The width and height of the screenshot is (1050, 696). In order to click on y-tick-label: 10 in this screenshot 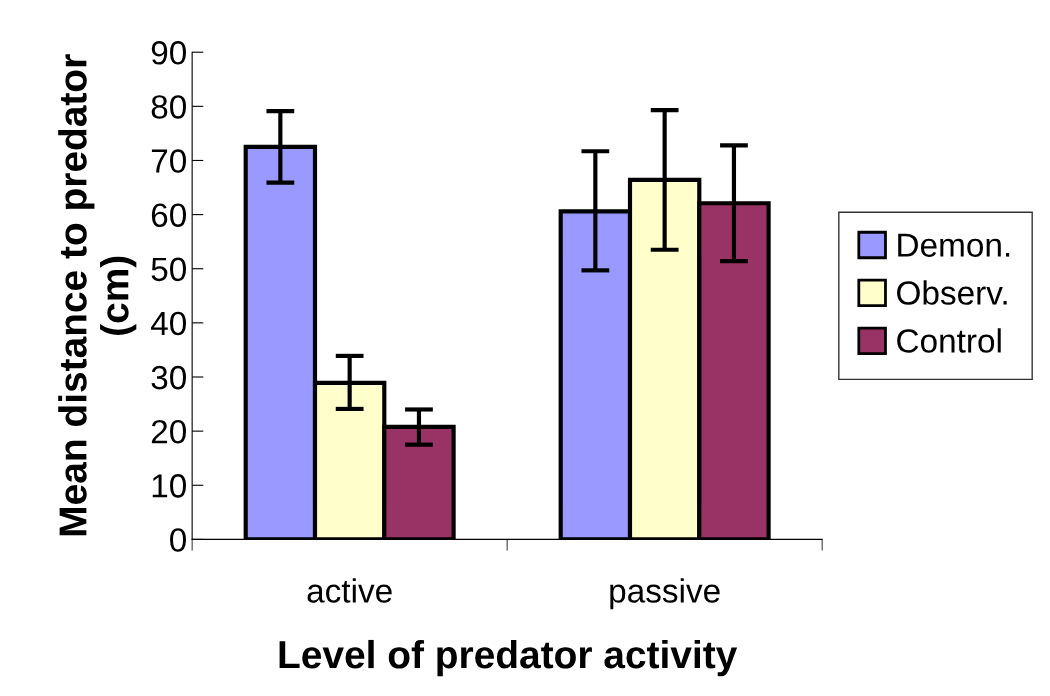, I will do `click(169, 486)`.